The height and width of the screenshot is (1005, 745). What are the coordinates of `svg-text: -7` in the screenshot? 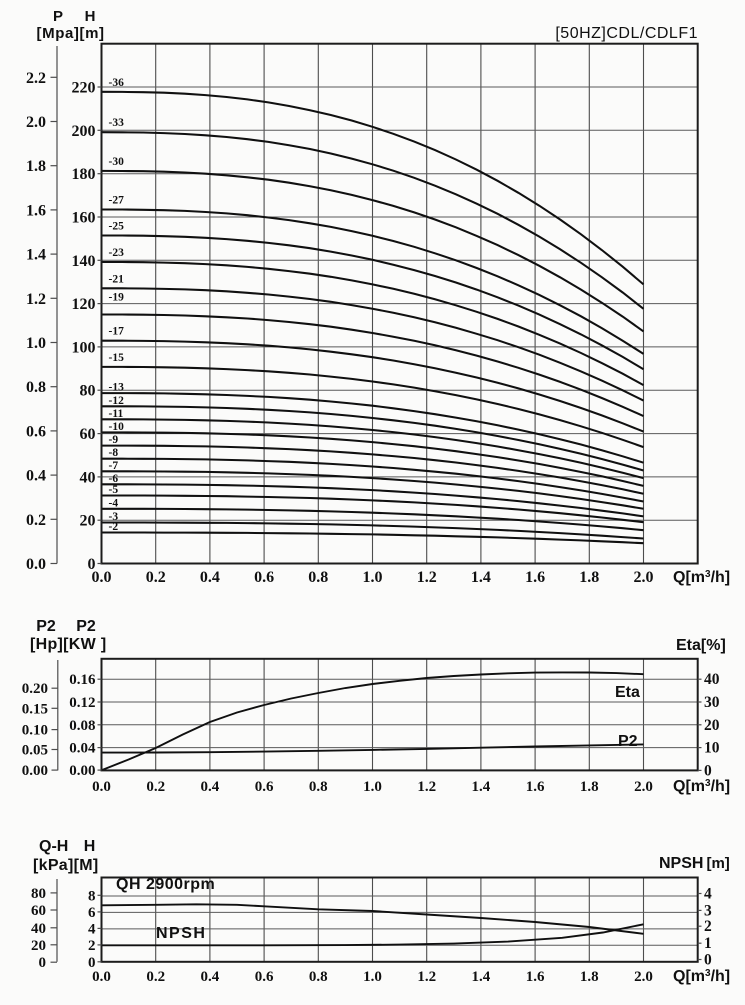 It's located at (114, 466).